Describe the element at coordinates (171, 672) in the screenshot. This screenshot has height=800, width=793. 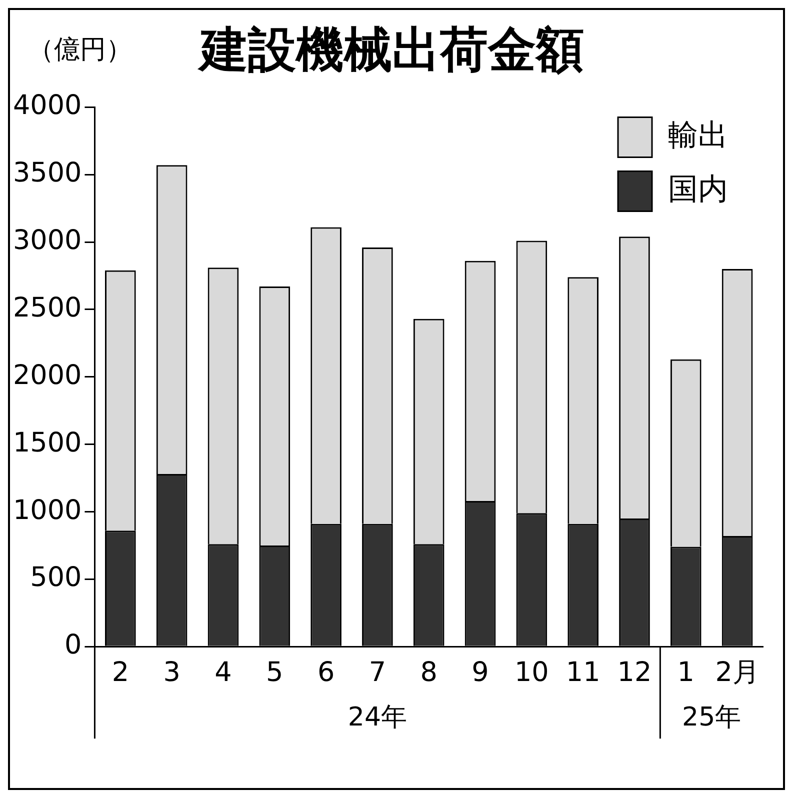
I see `x-tick-label: 3` at that location.